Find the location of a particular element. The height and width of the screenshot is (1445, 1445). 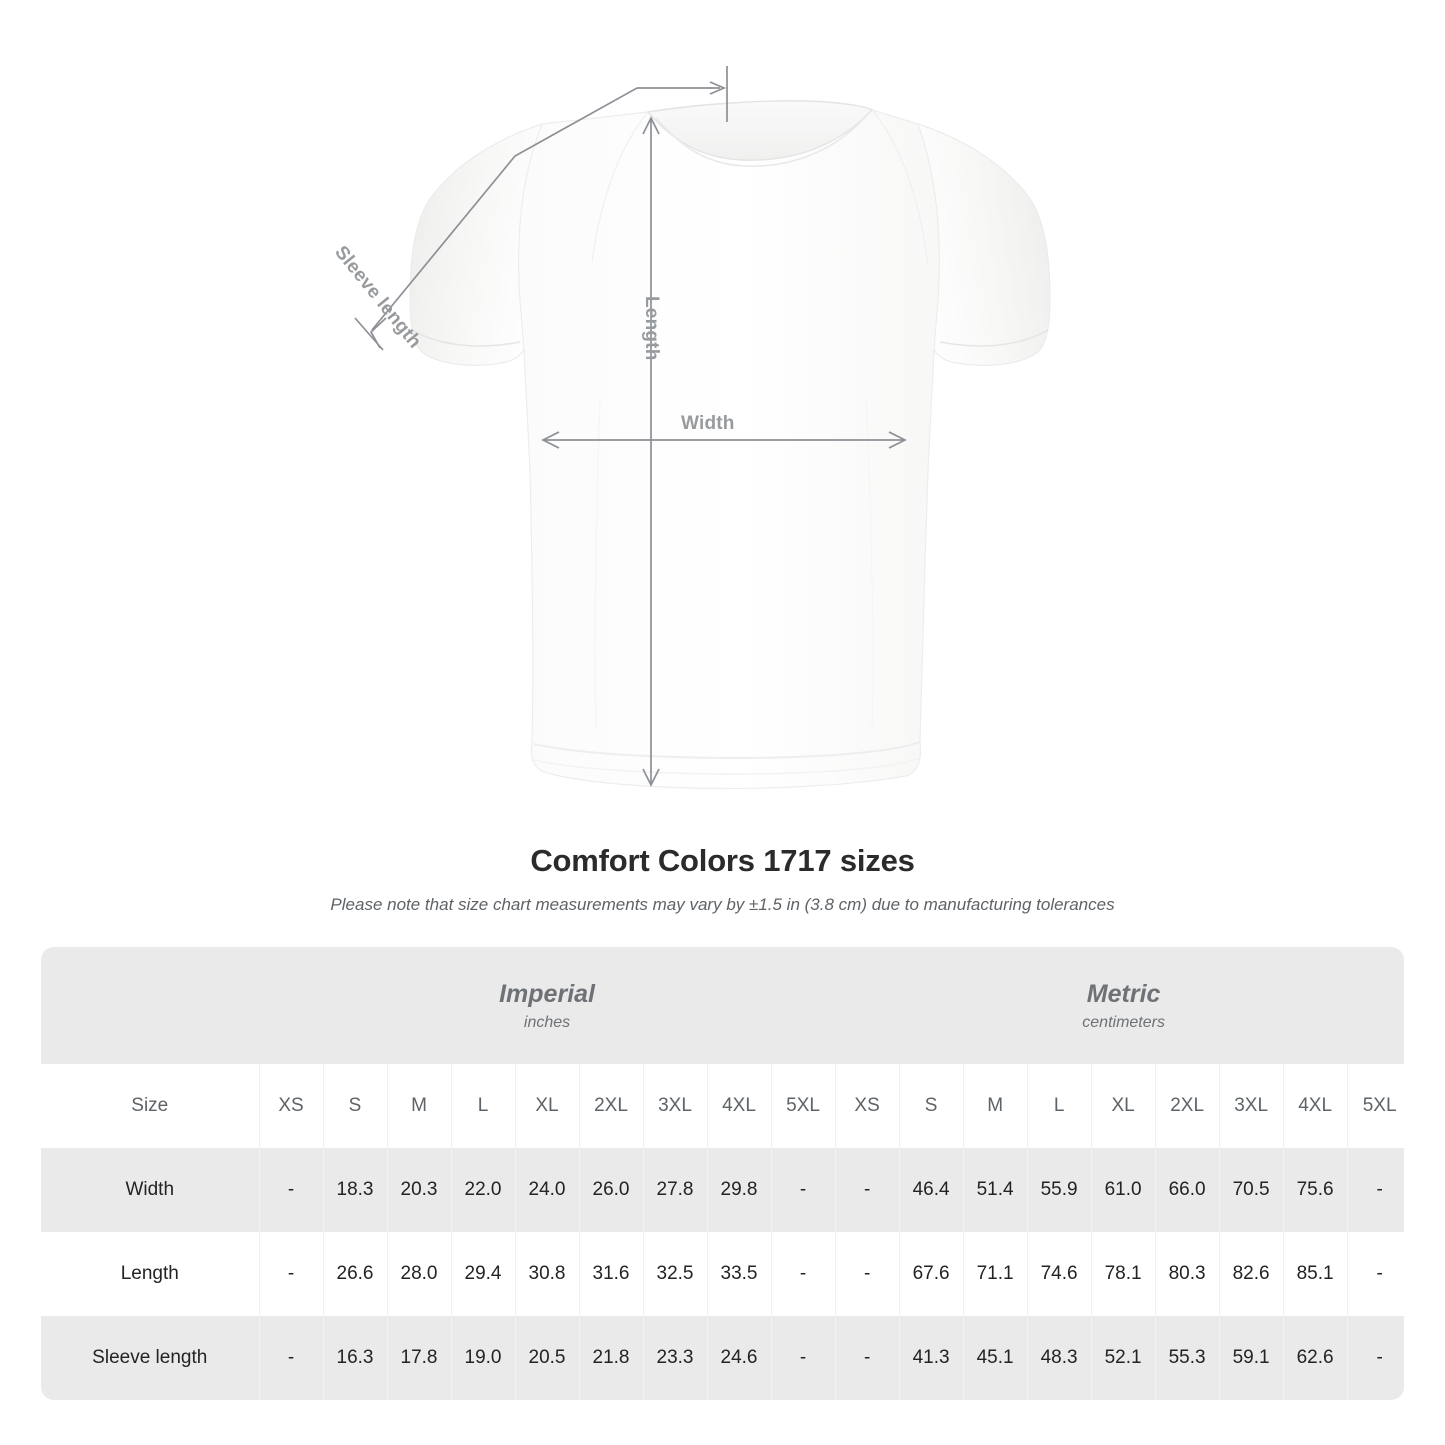

column-header-metric-3xl: 3XL is located at coordinates (1251, 1106).